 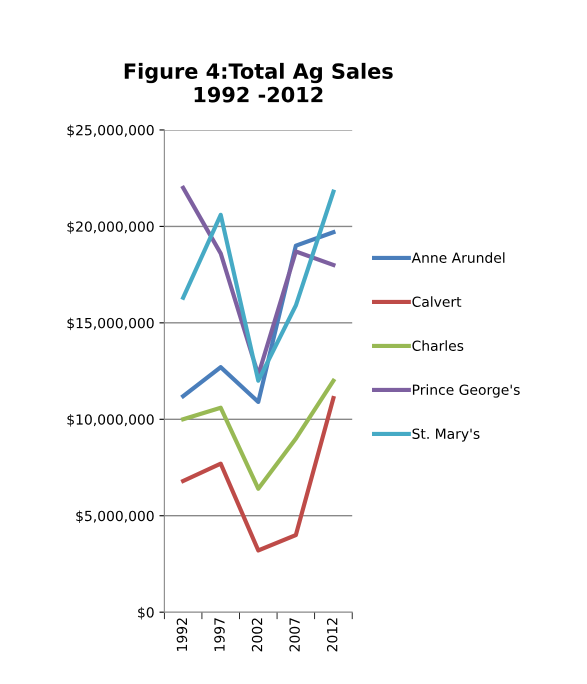 I want to click on legend-label: Charles, so click(x=438, y=345).